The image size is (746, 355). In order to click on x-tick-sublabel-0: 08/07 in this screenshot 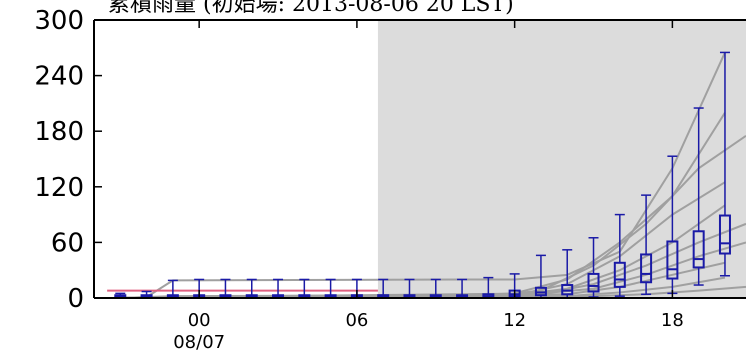, I will do `click(199, 342)`.